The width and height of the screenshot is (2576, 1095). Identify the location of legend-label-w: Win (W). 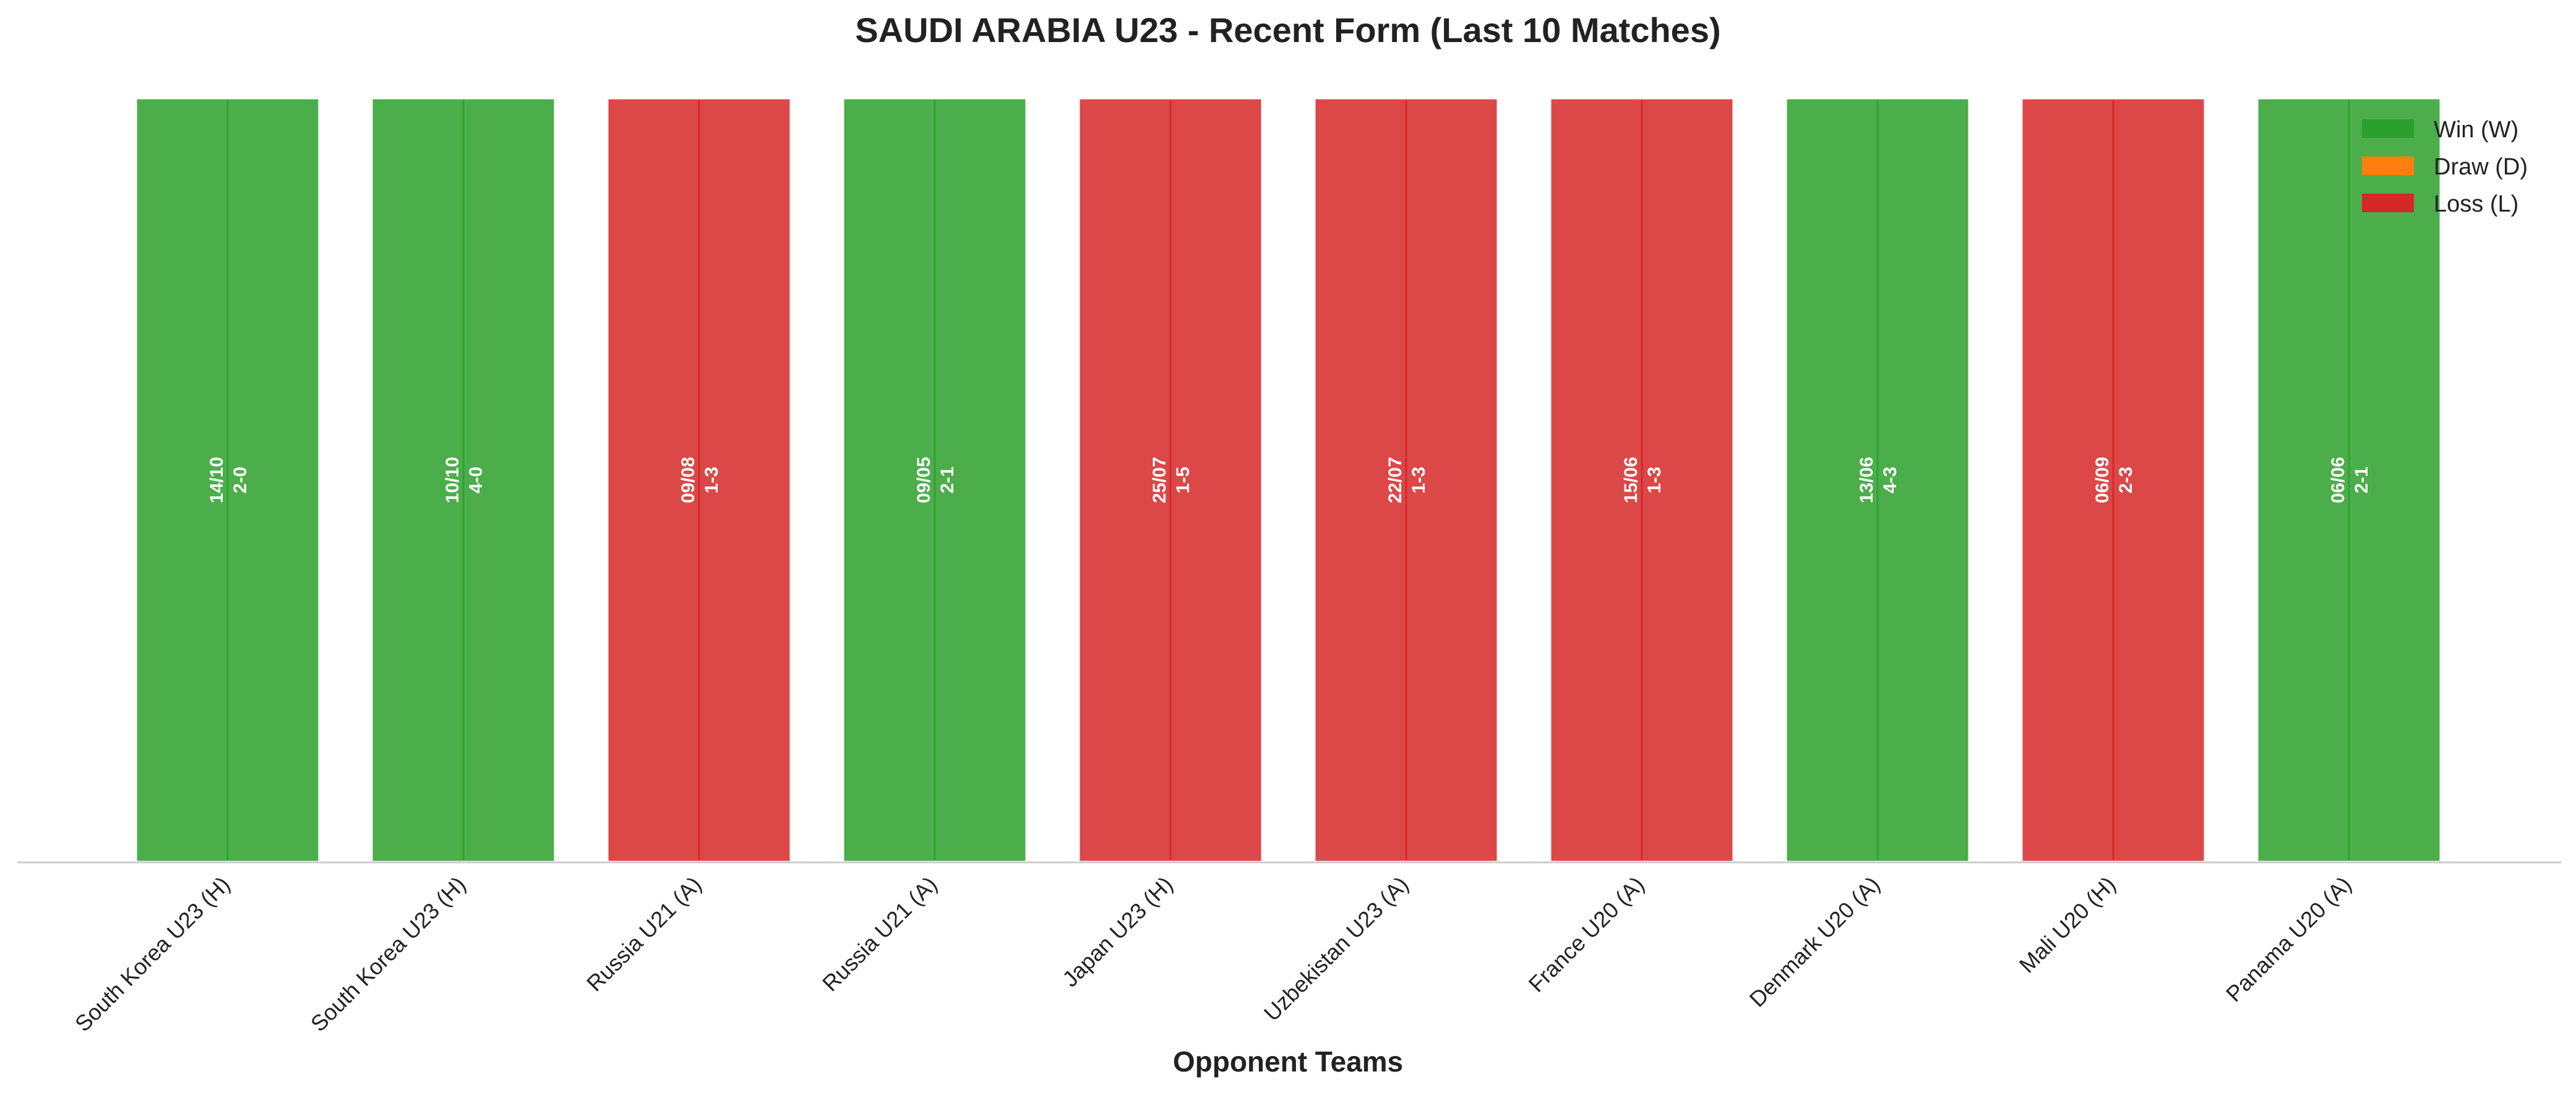
(2476, 130).